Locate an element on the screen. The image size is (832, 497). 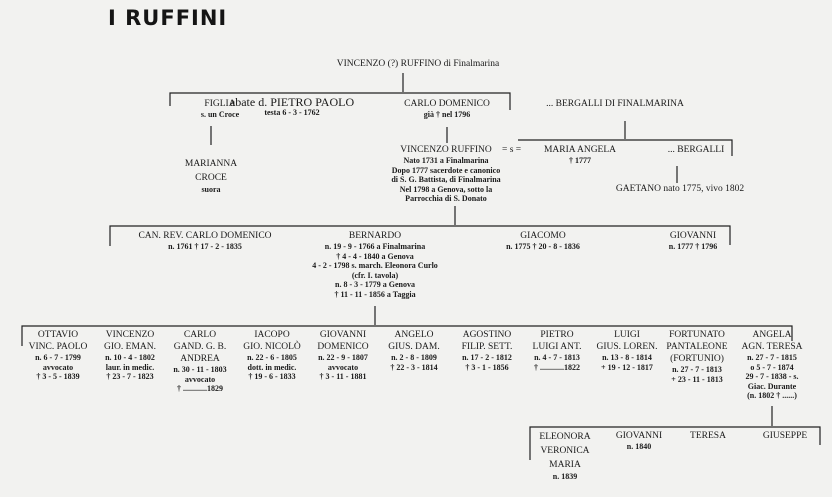
person-detail: testa 6 - 3 - 1762 is located at coordinates (292, 112).